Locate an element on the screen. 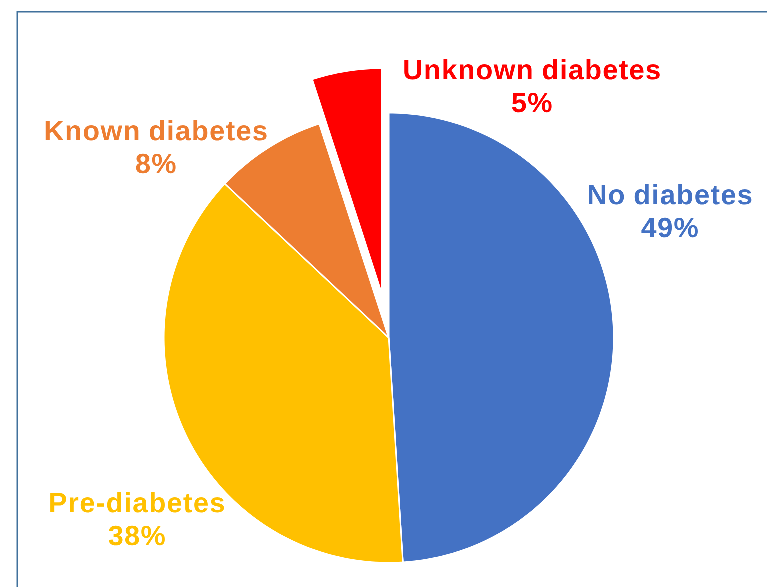 Image resolution: width=767 pixels, height=587 pixels. slice-label: No diabetes is located at coordinates (670, 194).